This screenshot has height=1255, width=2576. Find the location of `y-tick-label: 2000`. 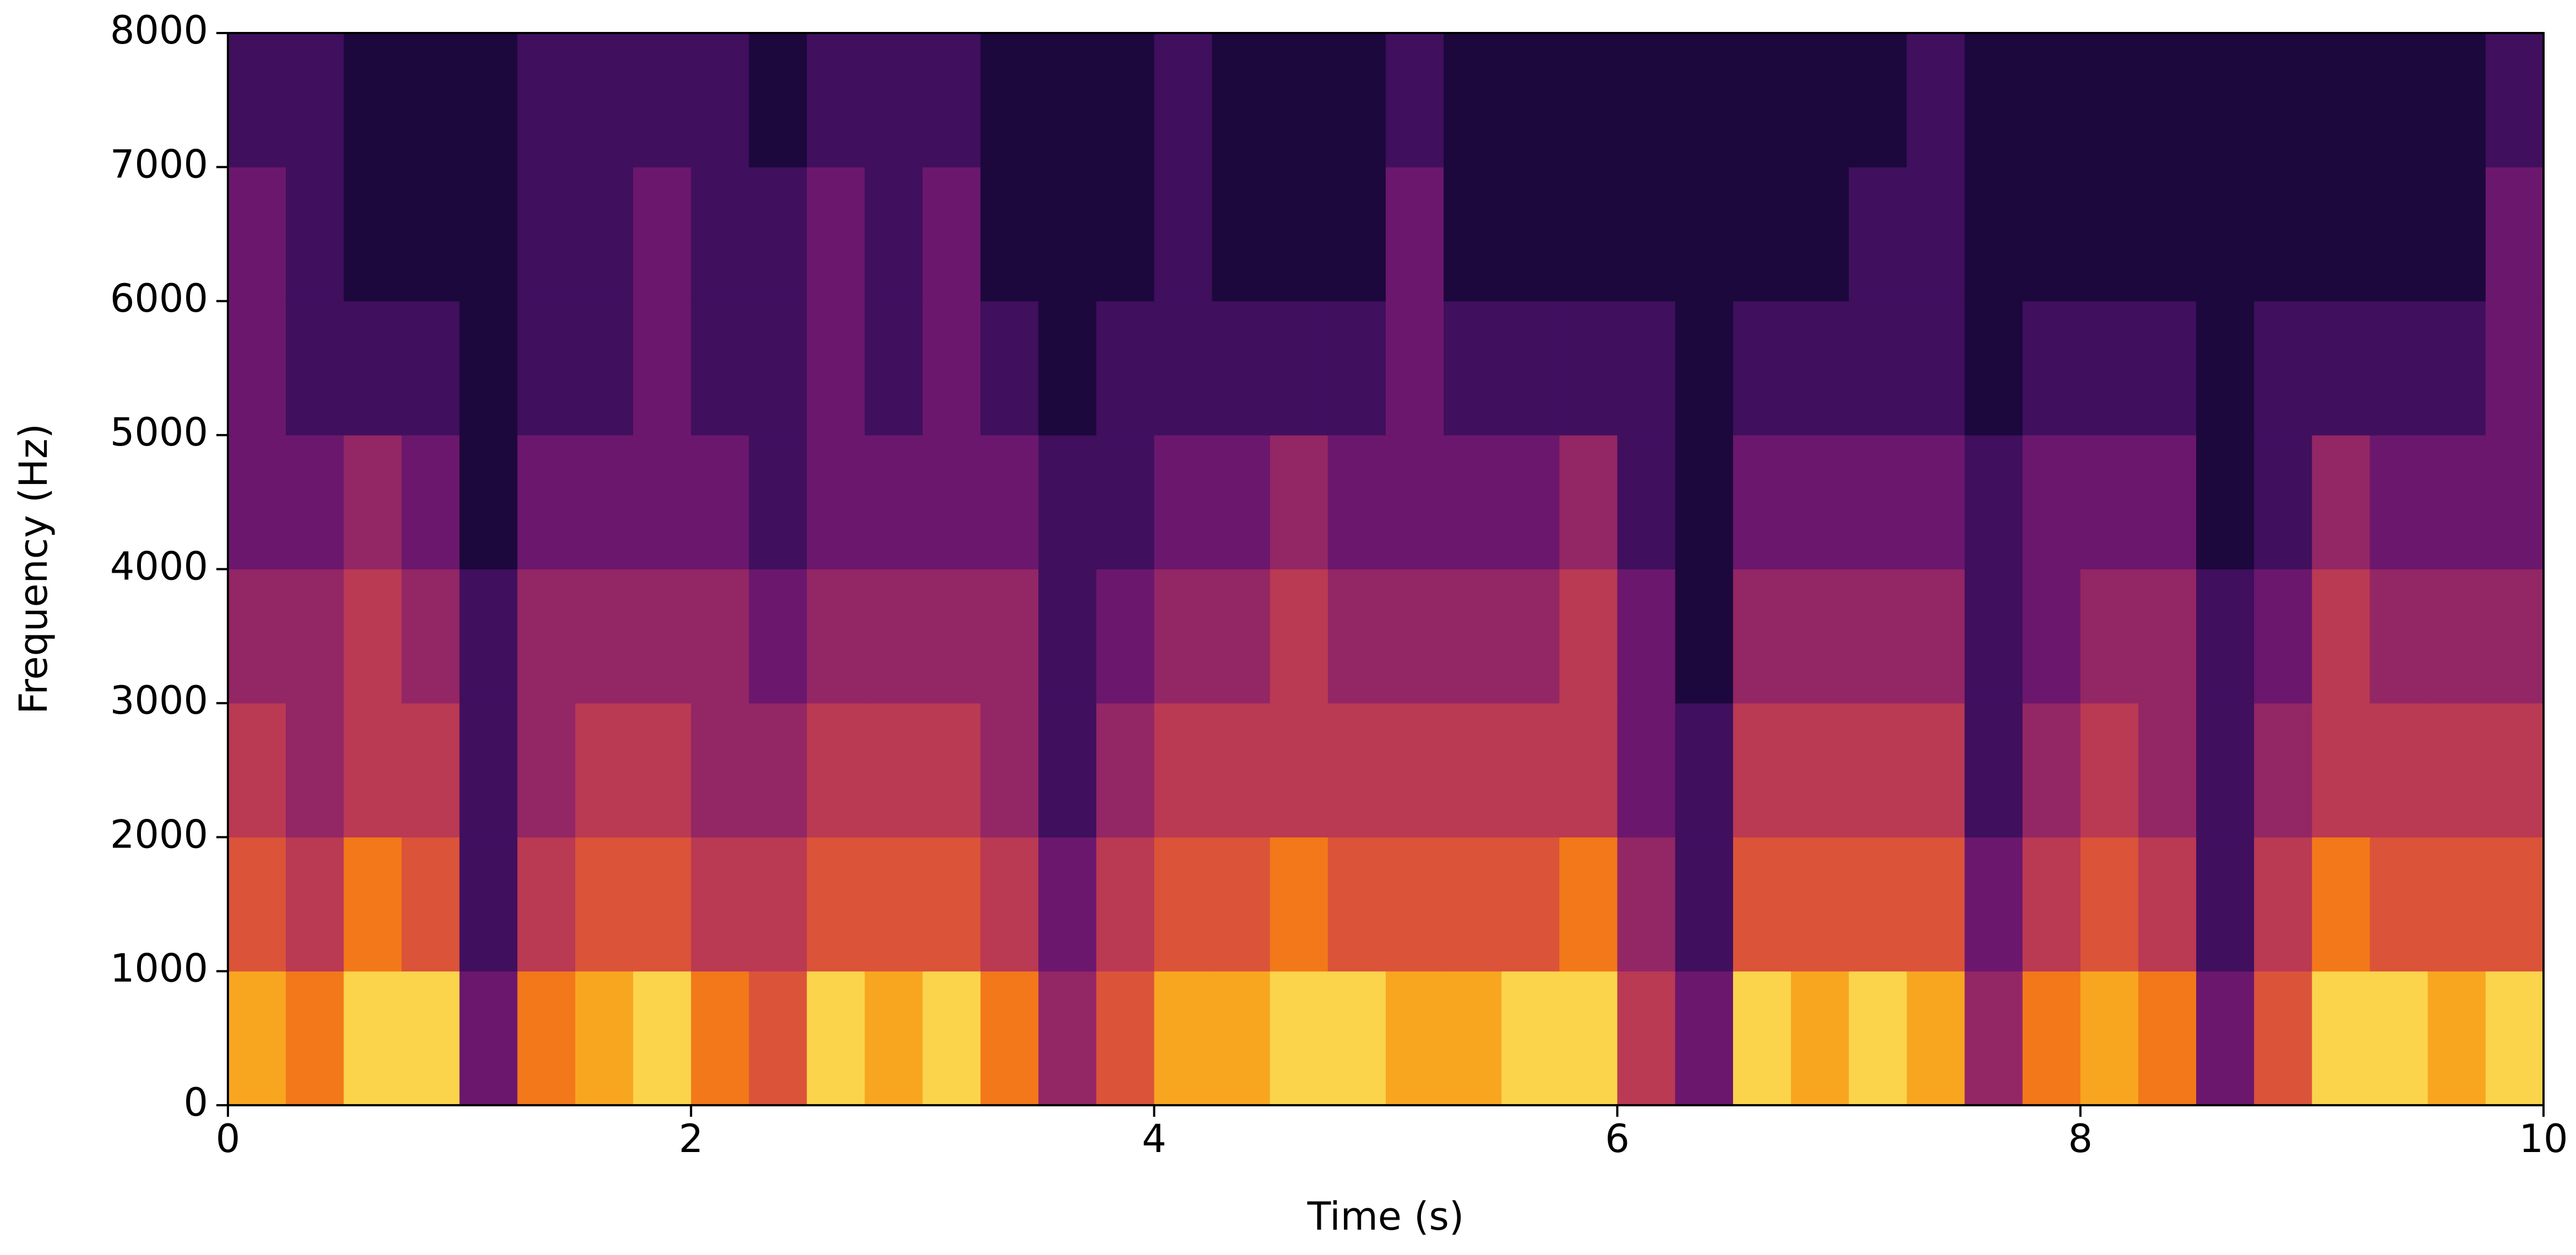

y-tick-label: 2000 is located at coordinates (159, 835).